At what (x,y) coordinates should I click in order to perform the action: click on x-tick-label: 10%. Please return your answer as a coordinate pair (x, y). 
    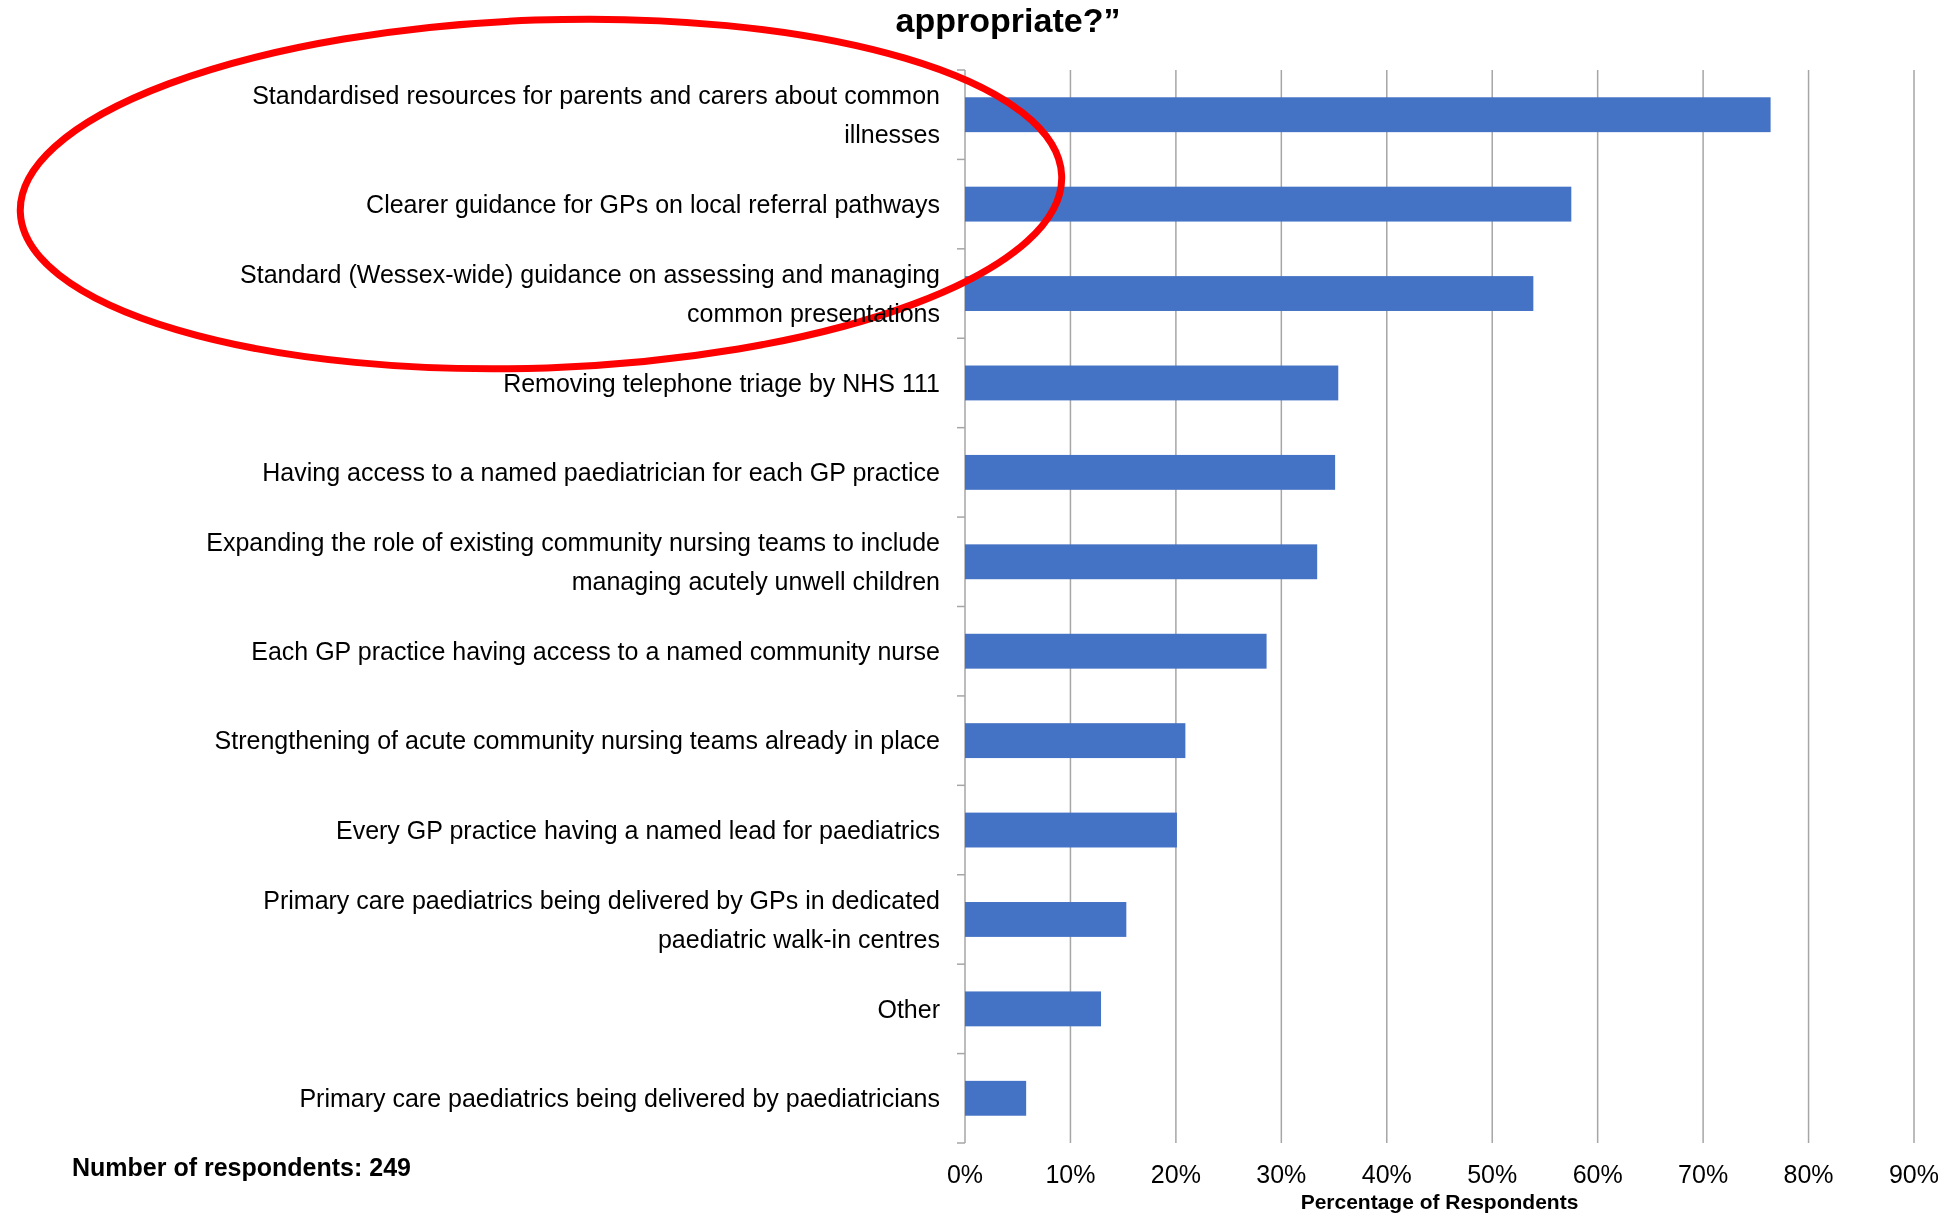
    Looking at the image, I should click on (1070, 1174).